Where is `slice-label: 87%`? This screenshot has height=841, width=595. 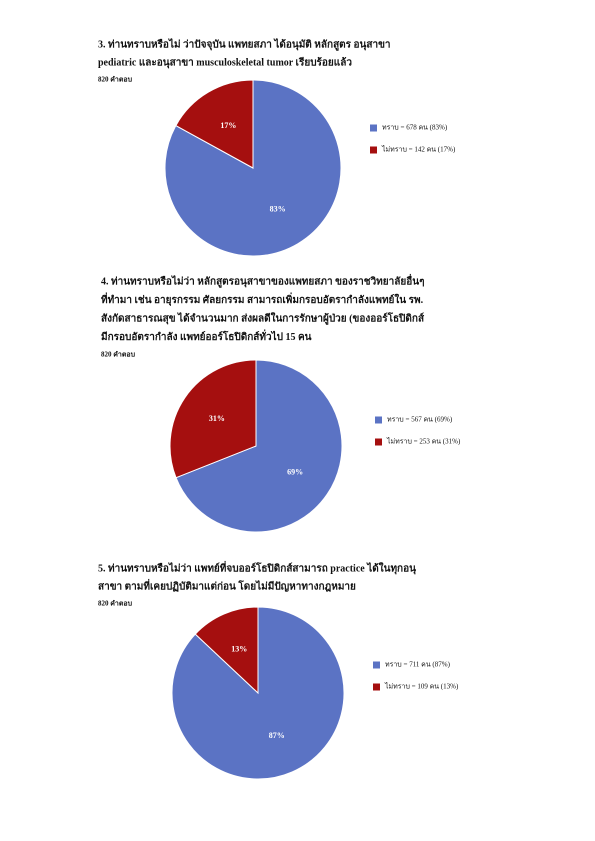
slice-label: 87% is located at coordinates (277, 735).